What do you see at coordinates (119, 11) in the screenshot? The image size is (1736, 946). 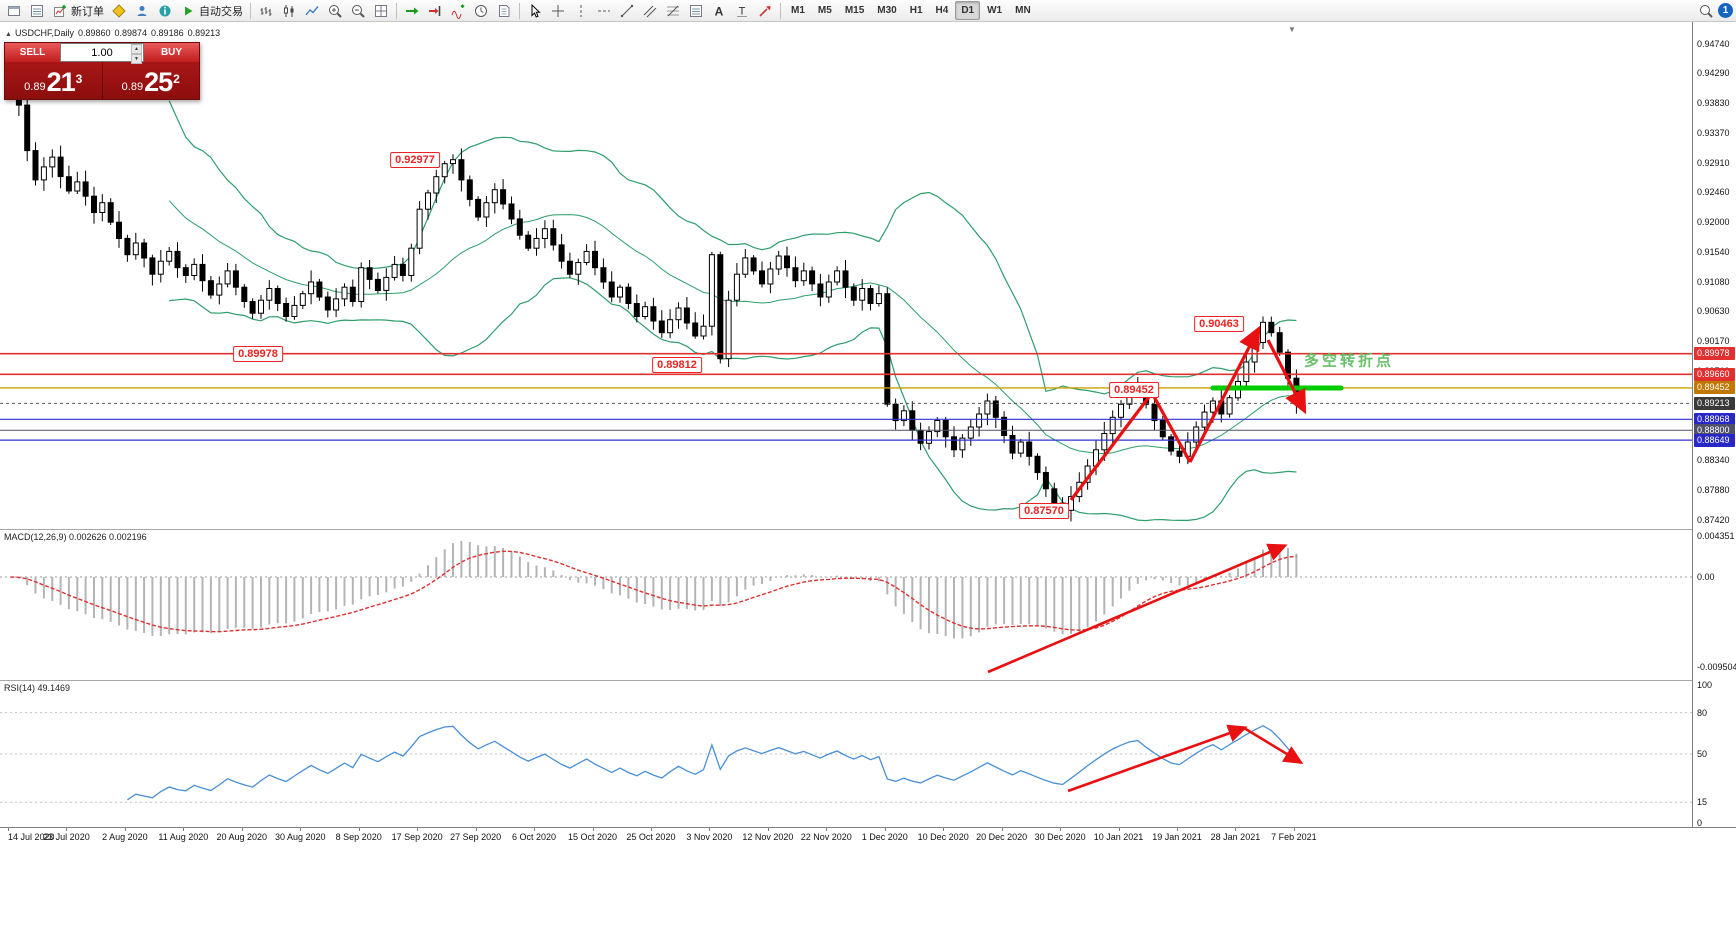 I see `metaeditor-button` at bounding box center [119, 11].